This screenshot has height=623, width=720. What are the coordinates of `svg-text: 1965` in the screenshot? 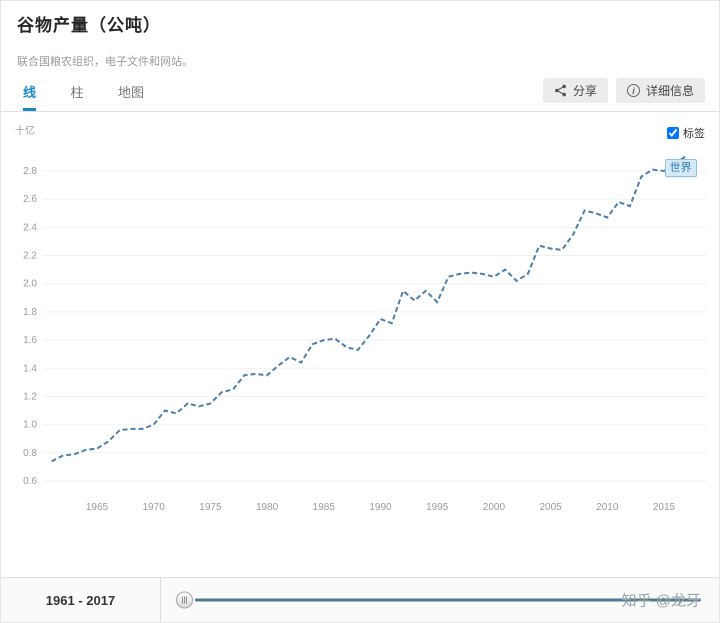 It's located at (97, 507).